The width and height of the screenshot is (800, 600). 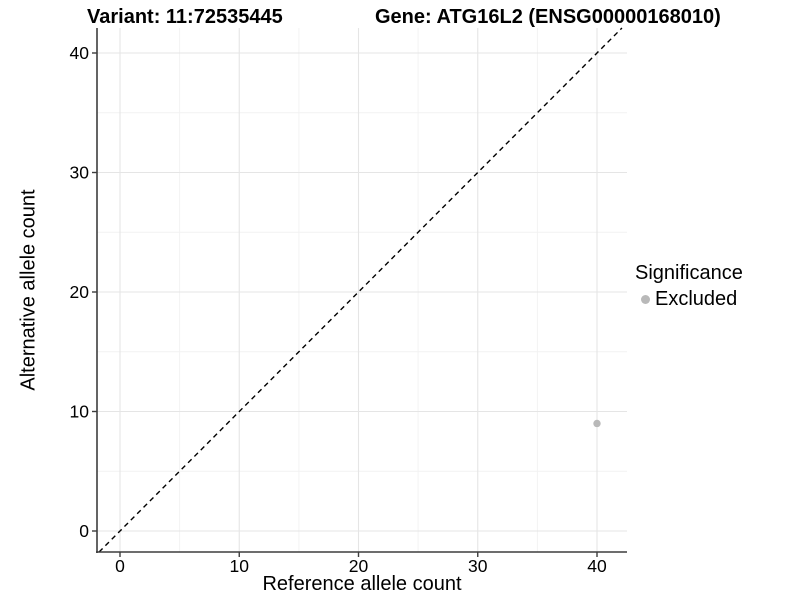 I want to click on legend: Significance Excluded, so click(x=689, y=285).